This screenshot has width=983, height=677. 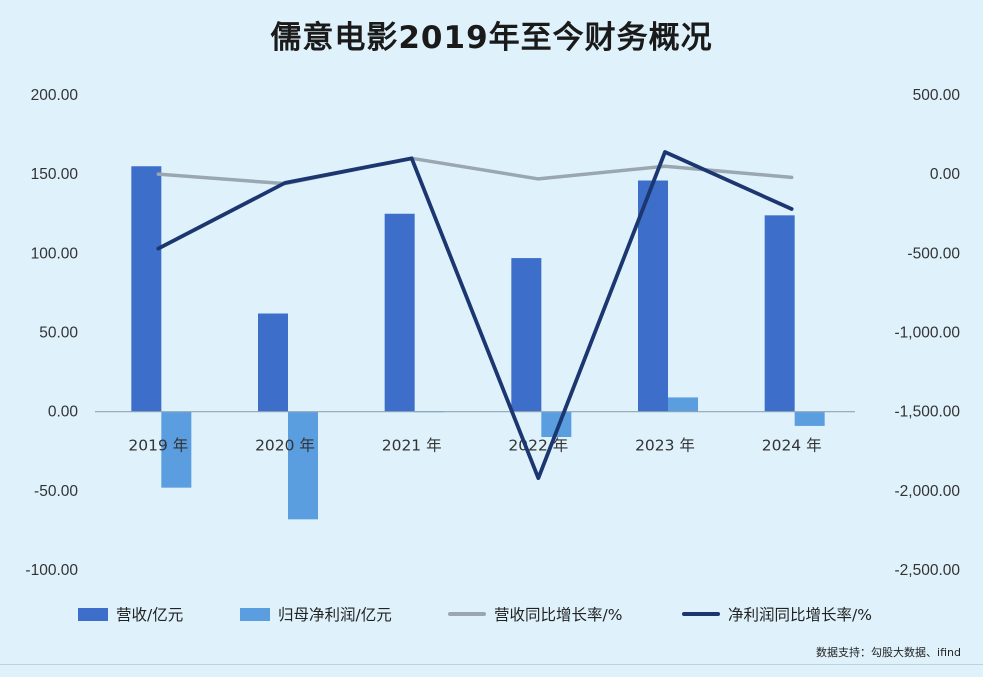 I want to click on legend-item-net-profit: 归母净利润/亿元, so click(x=316, y=614).